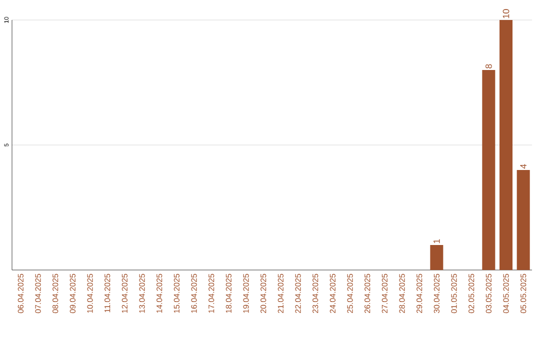 The height and width of the screenshot is (340, 540). What do you see at coordinates (523, 166) in the screenshot?
I see `data-label: 4` at bounding box center [523, 166].